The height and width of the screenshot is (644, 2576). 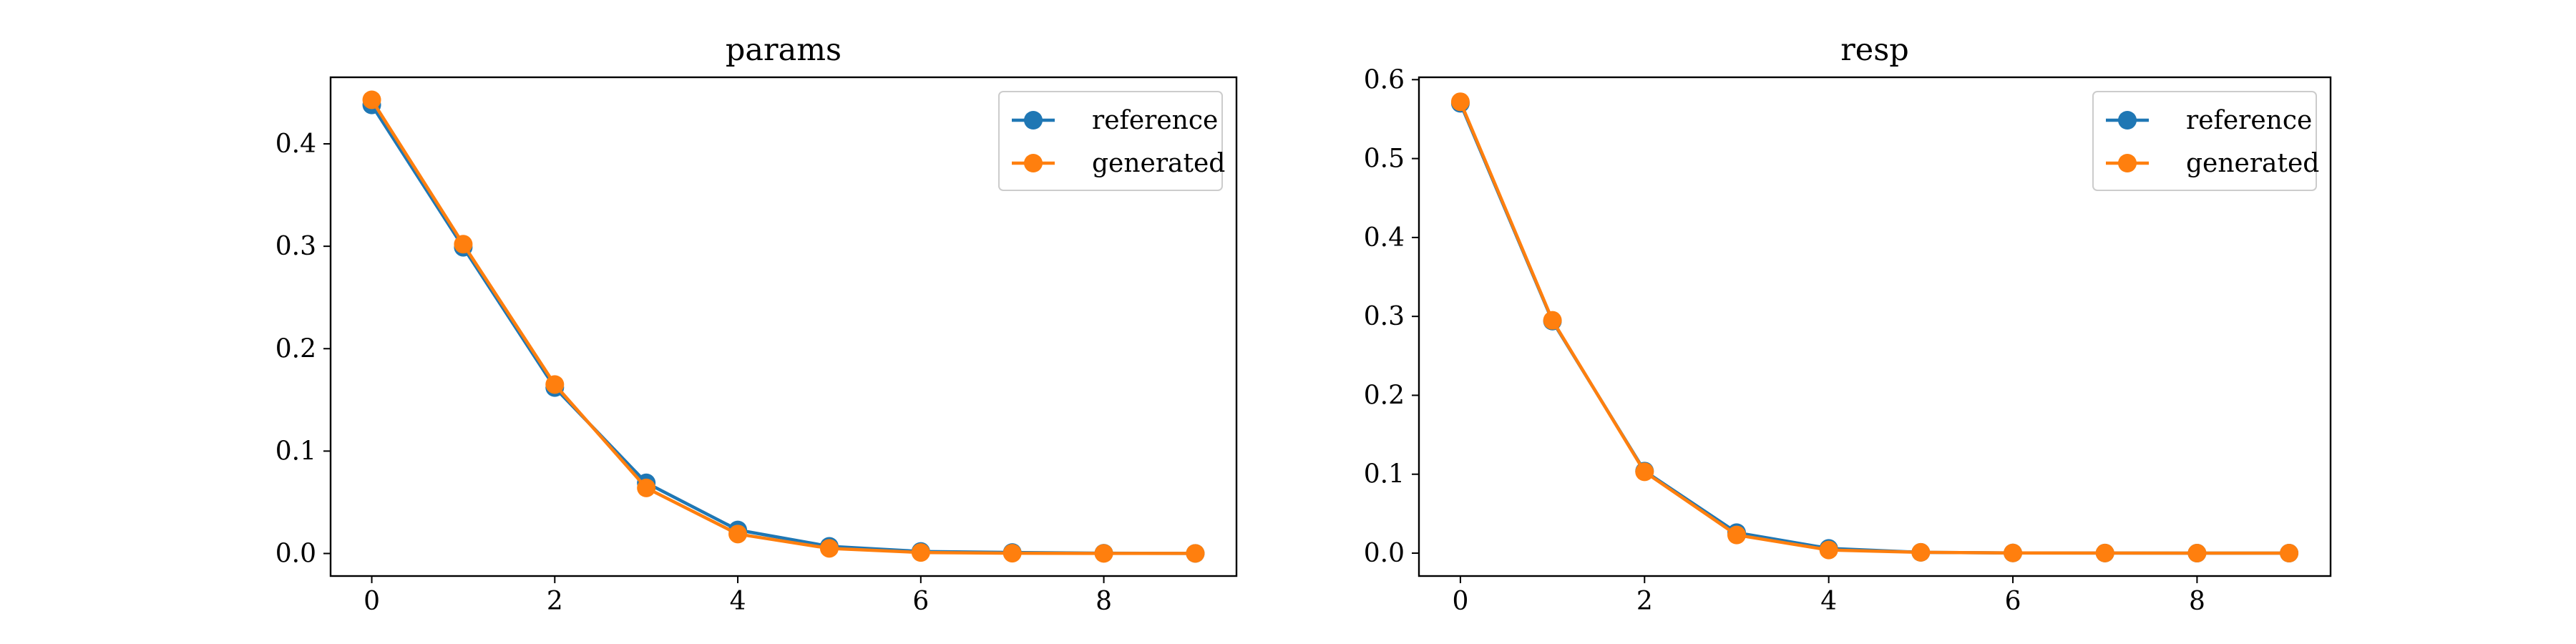 I want to click on chart-title: params, so click(x=783, y=50).